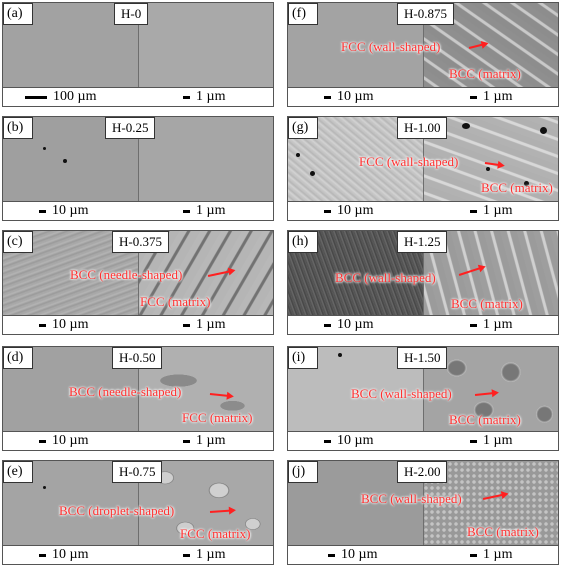 The height and width of the screenshot is (568, 565). I want to click on scale-bar-left: 100 µm, so click(60, 97).